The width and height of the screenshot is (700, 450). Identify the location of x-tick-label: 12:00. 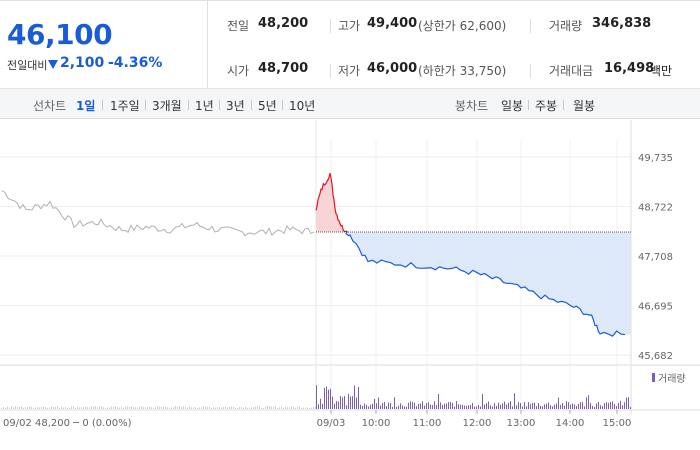
(477, 423).